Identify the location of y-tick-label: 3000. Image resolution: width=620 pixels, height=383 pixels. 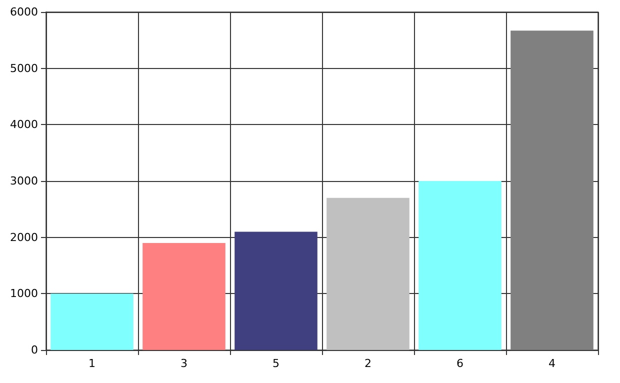
(24, 181).